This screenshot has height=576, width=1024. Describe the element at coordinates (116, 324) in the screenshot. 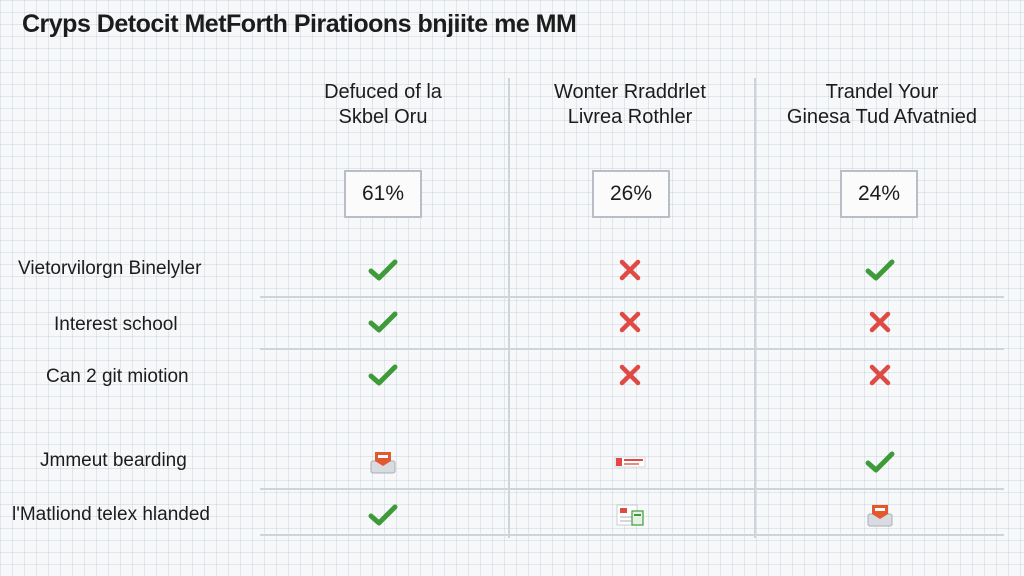

I see `row-label-2: Interest school` at that location.